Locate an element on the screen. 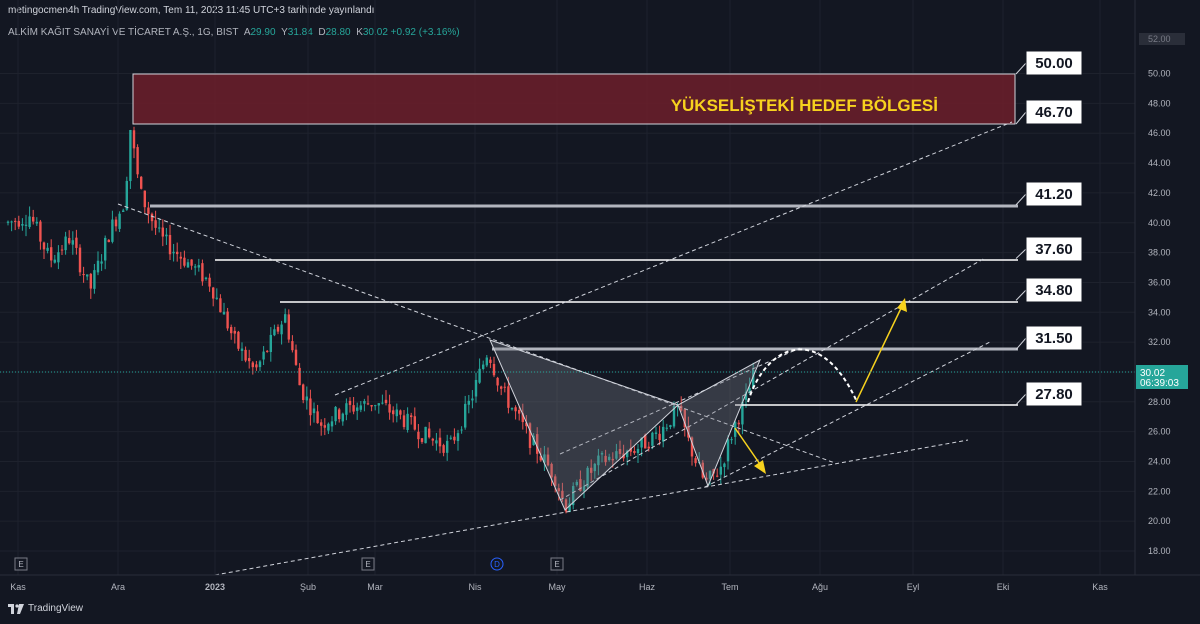  level-label: 46.70 is located at coordinates (1054, 112).